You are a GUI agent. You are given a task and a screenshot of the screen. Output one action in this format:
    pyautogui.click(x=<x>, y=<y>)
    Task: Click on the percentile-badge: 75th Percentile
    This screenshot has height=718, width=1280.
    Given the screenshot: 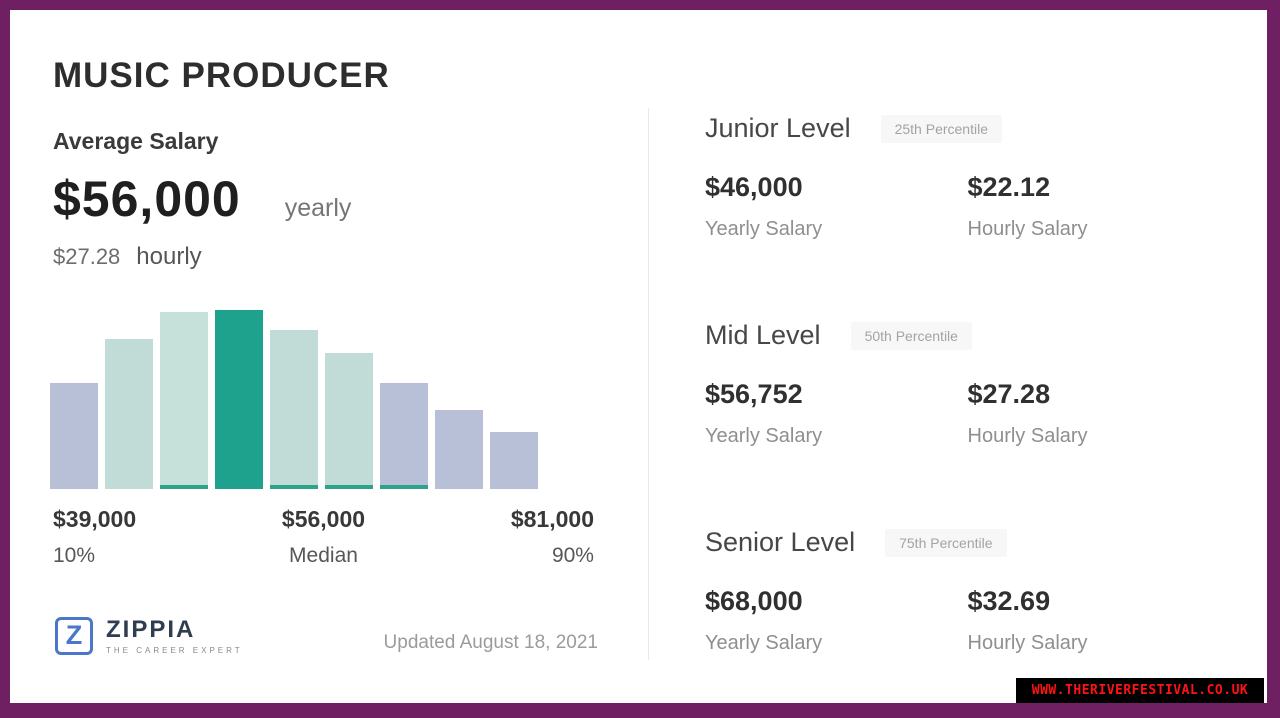 What is the action you would take?
    pyautogui.click(x=946, y=542)
    